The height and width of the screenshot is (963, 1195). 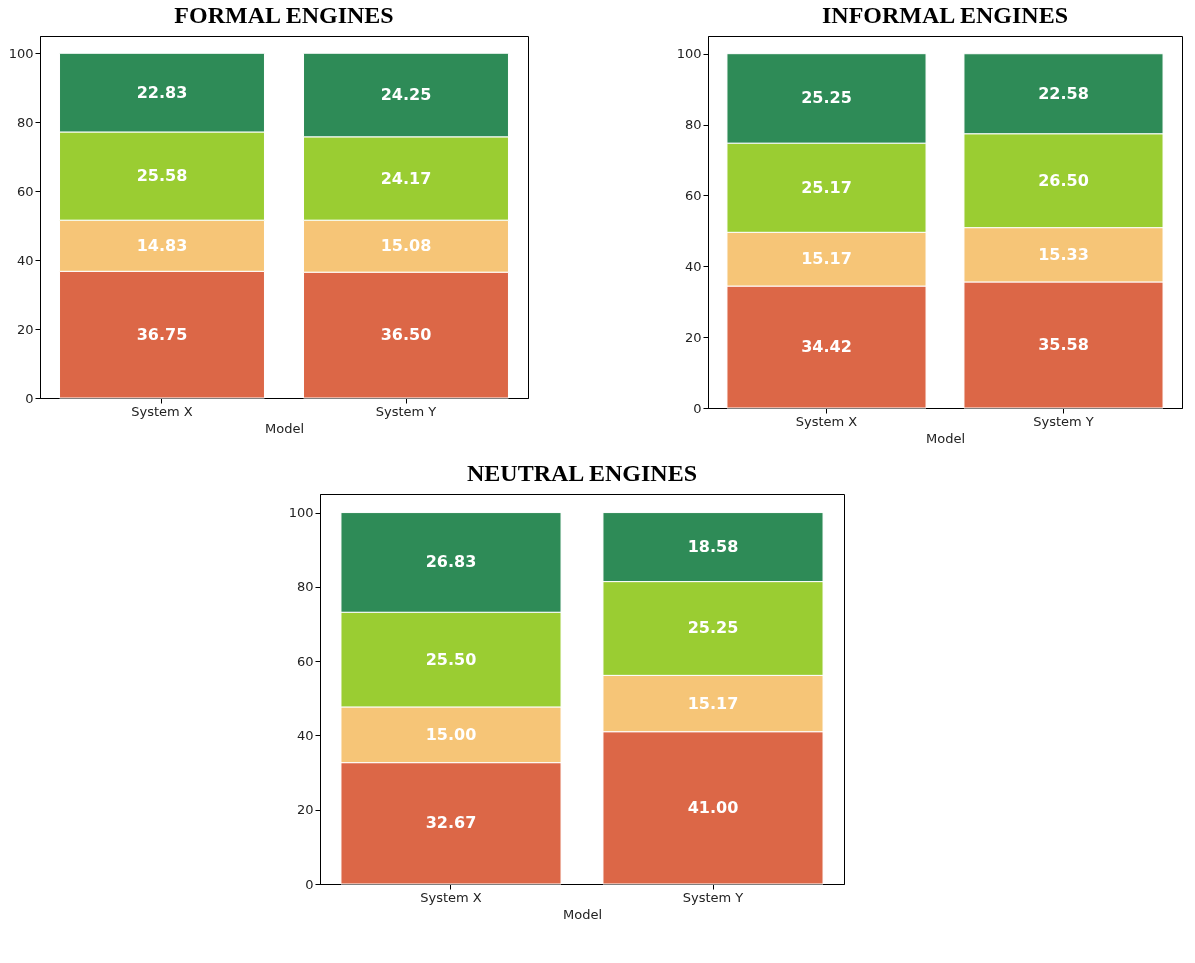 What do you see at coordinates (1063, 180) in the screenshot?
I see `data-label: 26.50` at bounding box center [1063, 180].